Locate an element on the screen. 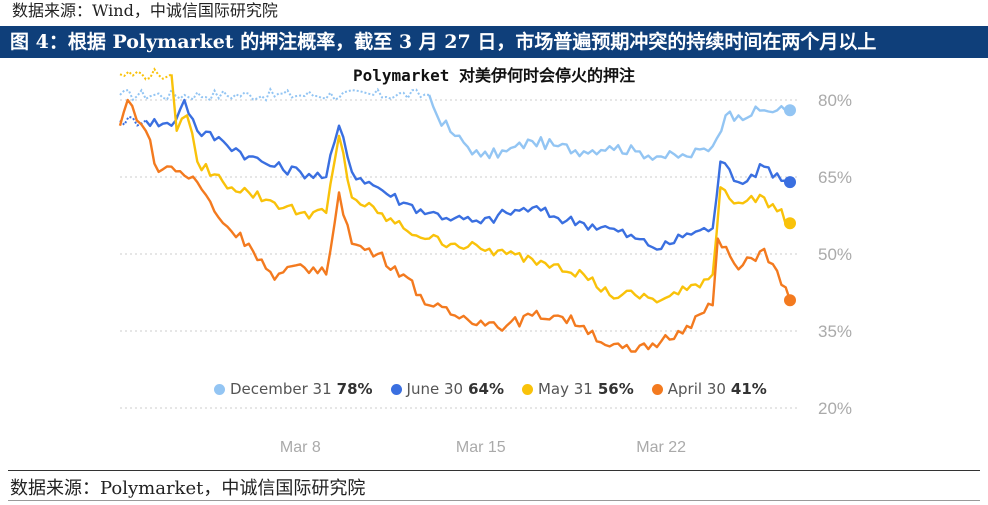  legend-series-value: 56% is located at coordinates (615, 389).